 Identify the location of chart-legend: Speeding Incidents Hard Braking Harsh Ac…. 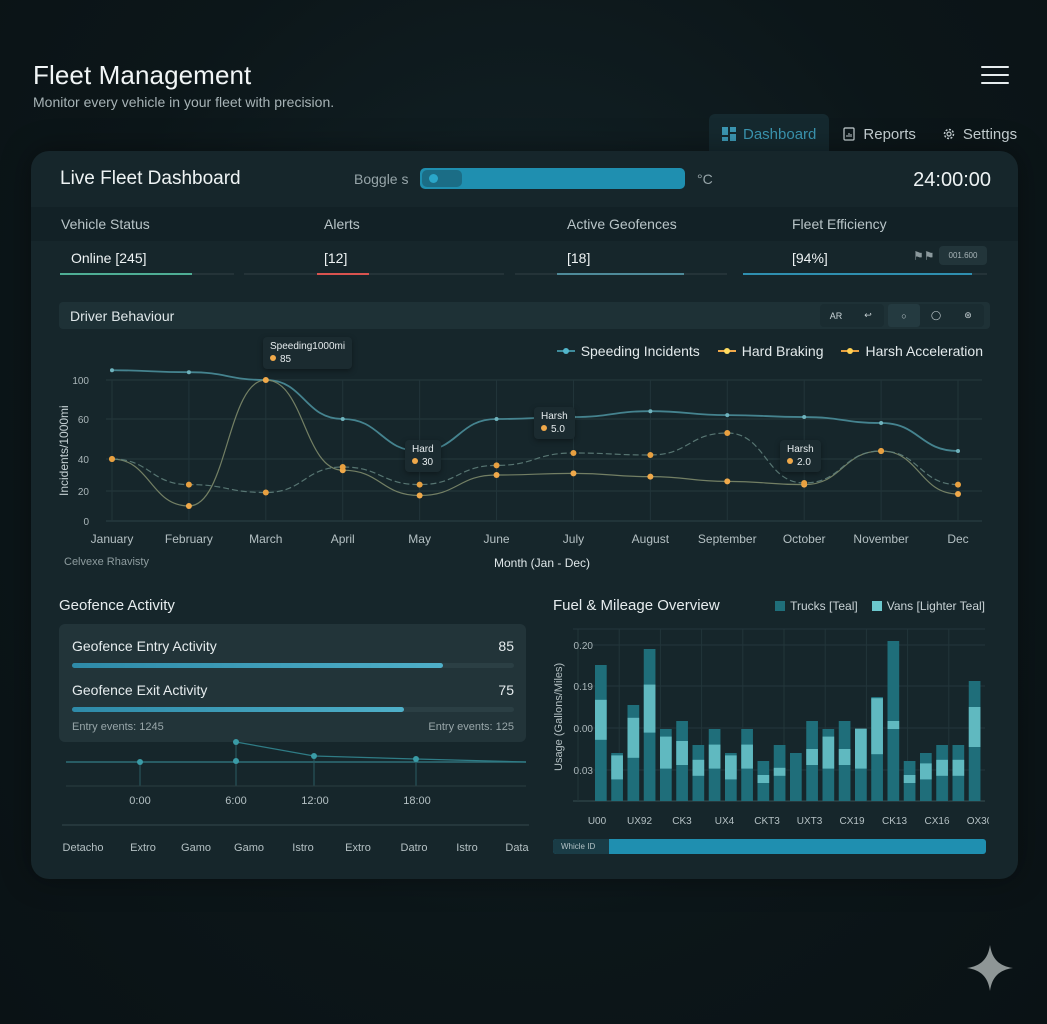
(769, 351).